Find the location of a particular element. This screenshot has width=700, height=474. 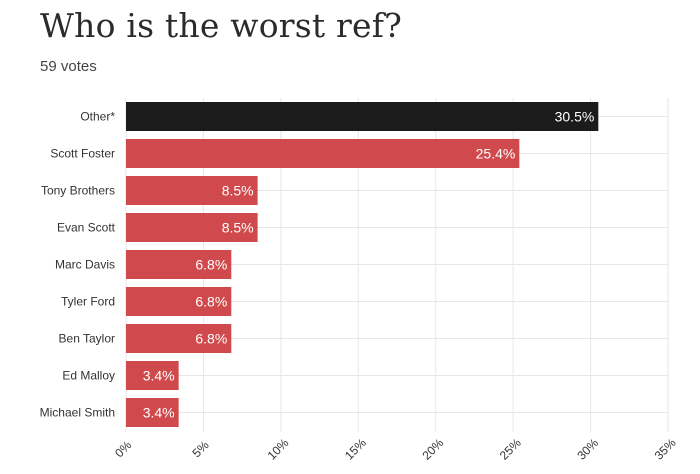

x-tick-label: 0% is located at coordinates (123, 449).